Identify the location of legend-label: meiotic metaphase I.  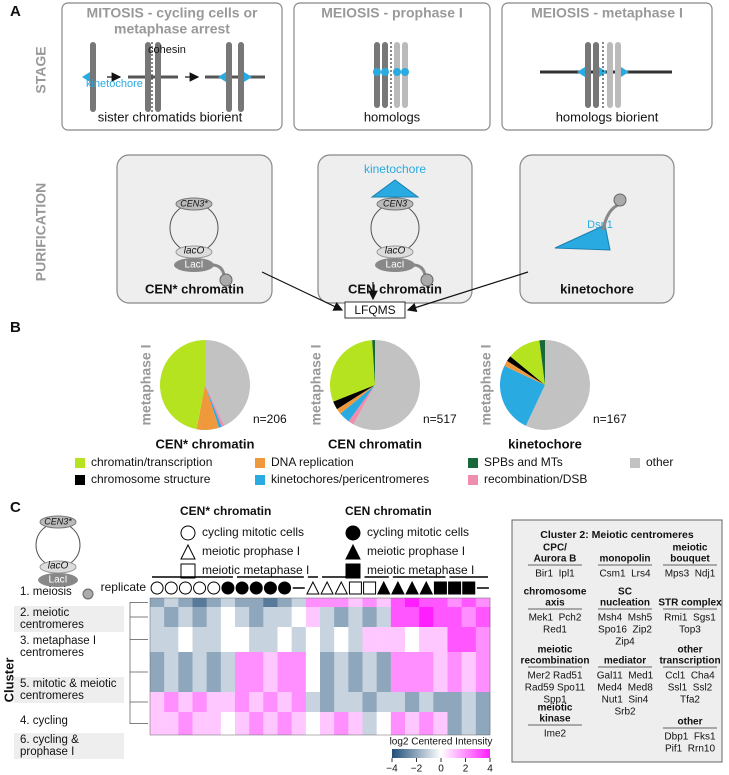
(420, 570).